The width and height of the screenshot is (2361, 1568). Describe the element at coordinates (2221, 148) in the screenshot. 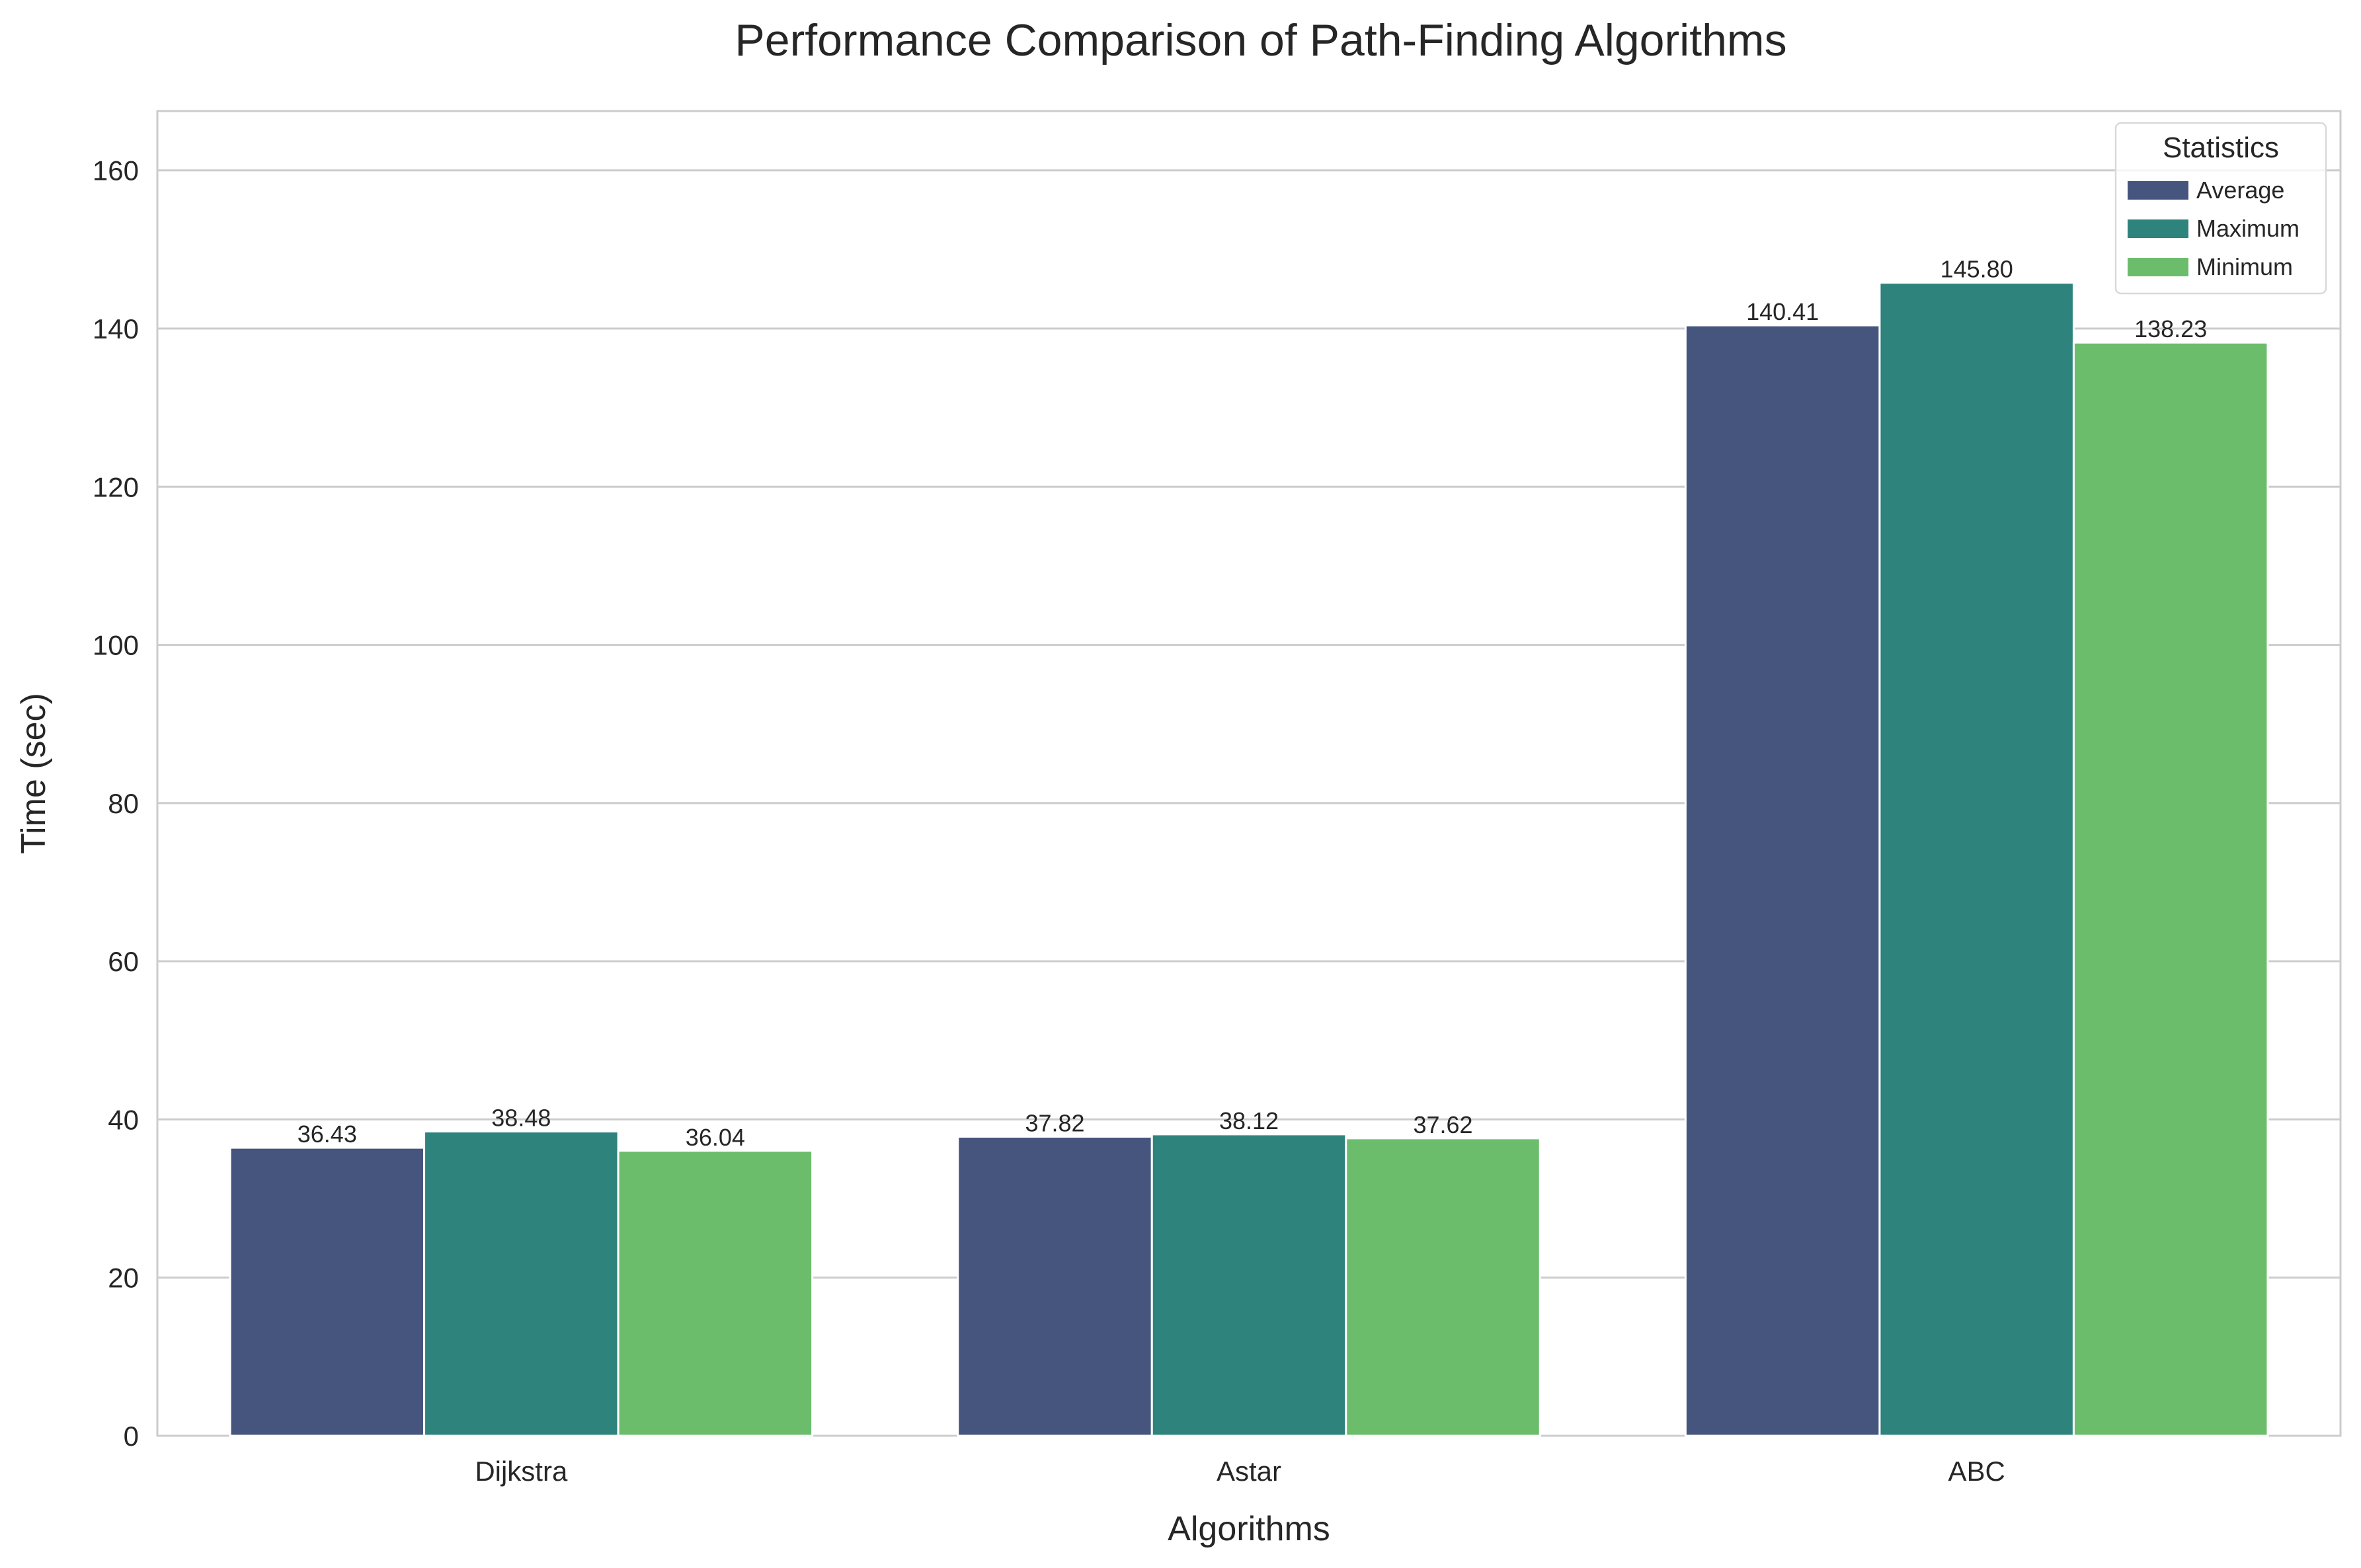

I see `legend-title: Statistics` at that location.